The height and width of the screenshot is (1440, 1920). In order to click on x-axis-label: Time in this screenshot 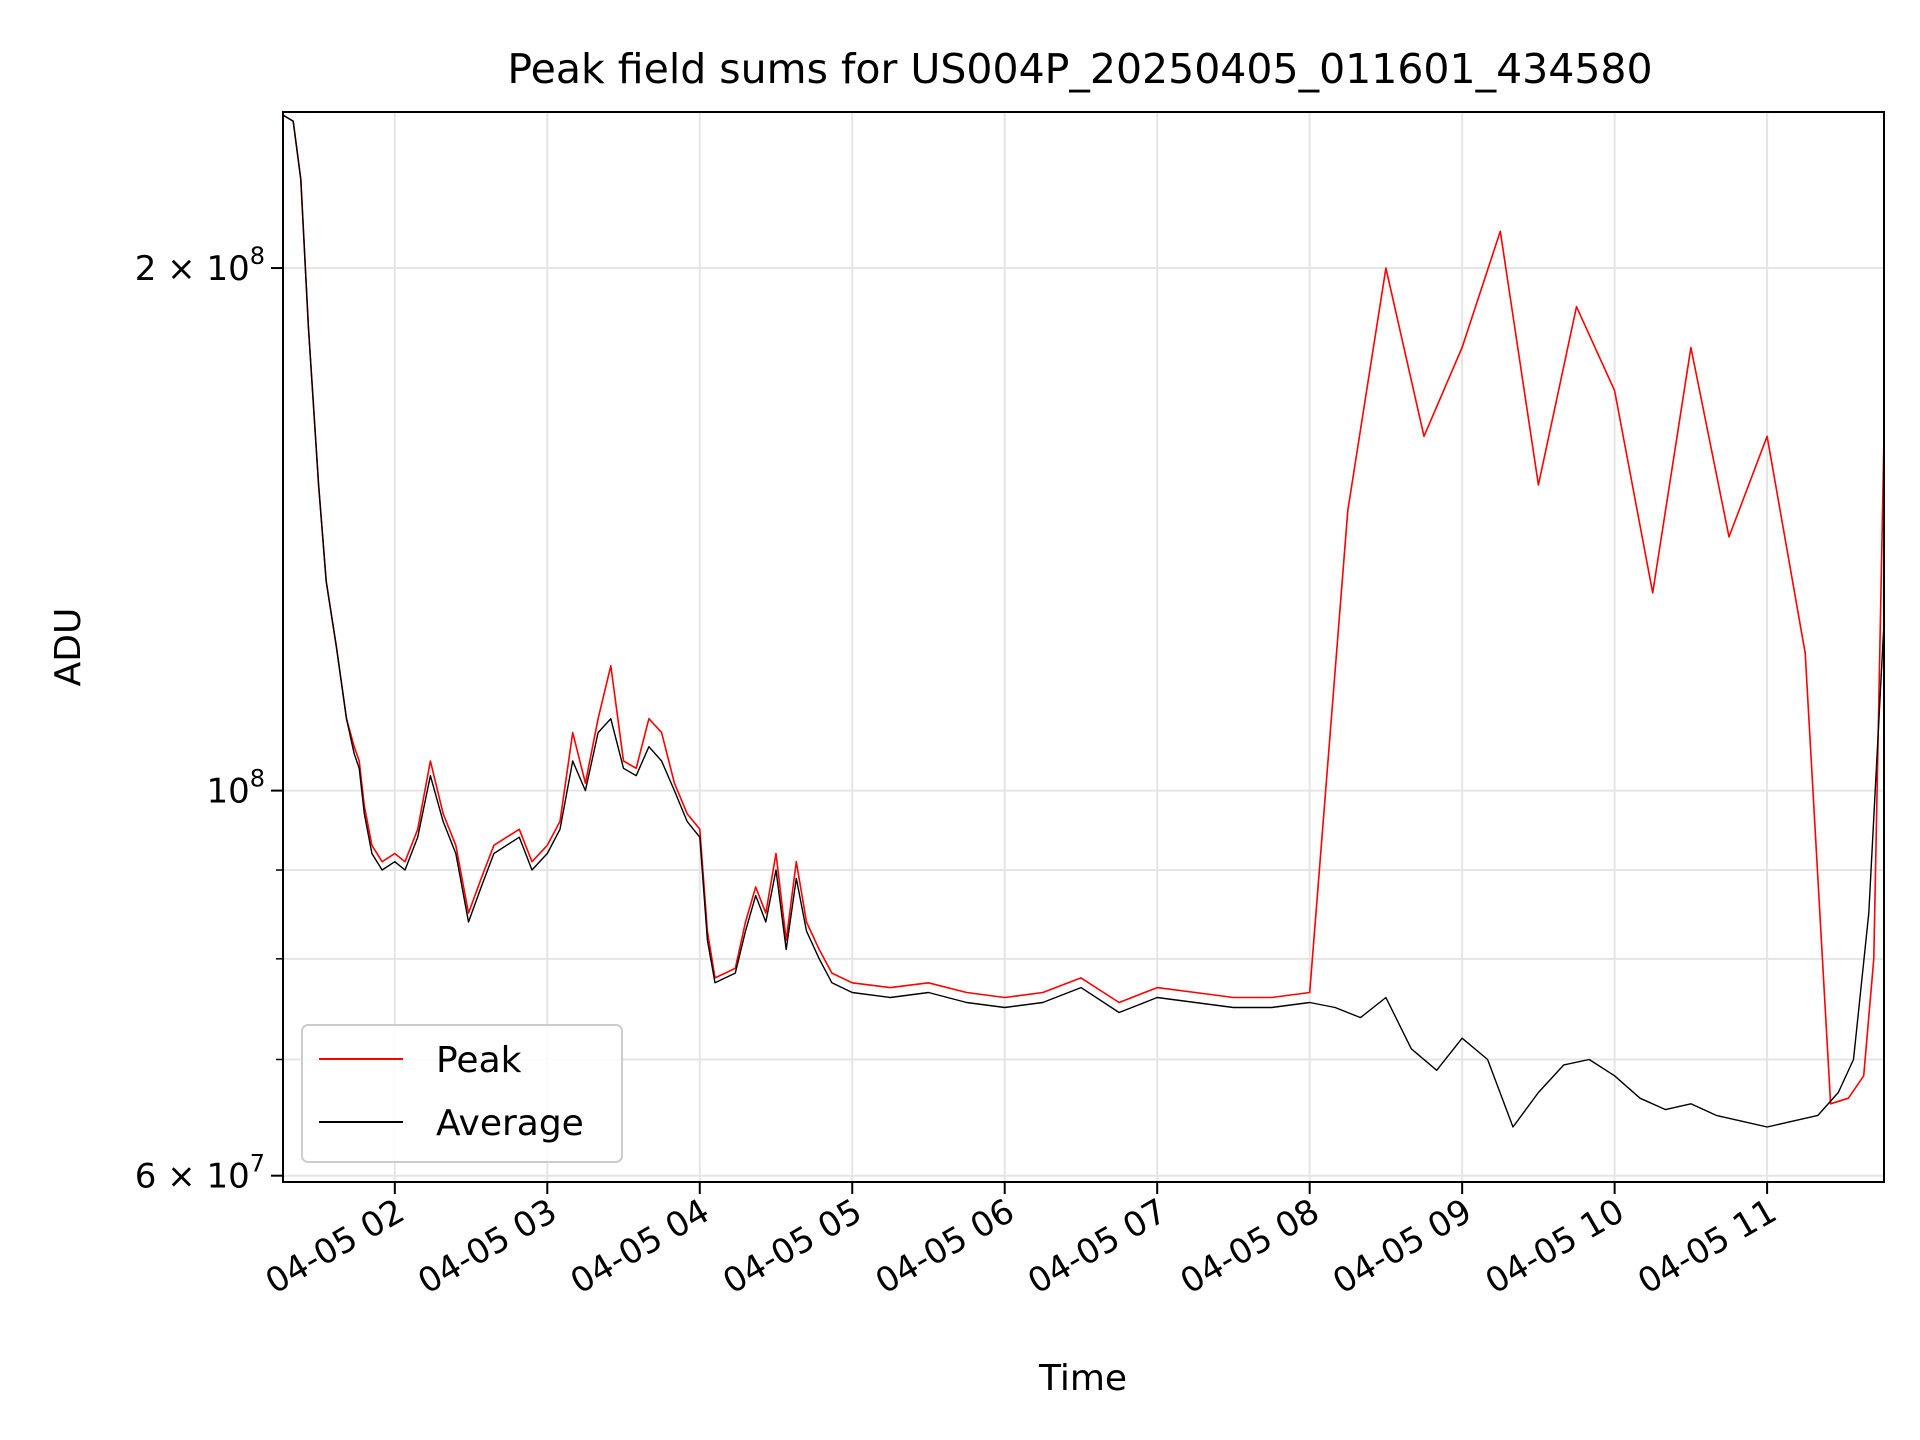, I will do `click(1082, 1378)`.